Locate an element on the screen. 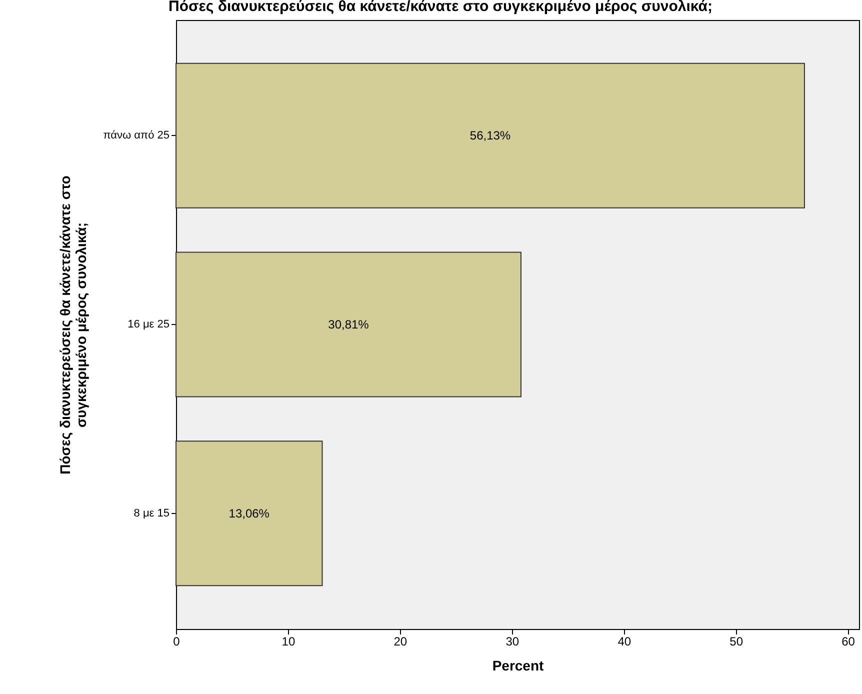 The image size is (862, 694). data-label: 56,13% is located at coordinates (490, 135).